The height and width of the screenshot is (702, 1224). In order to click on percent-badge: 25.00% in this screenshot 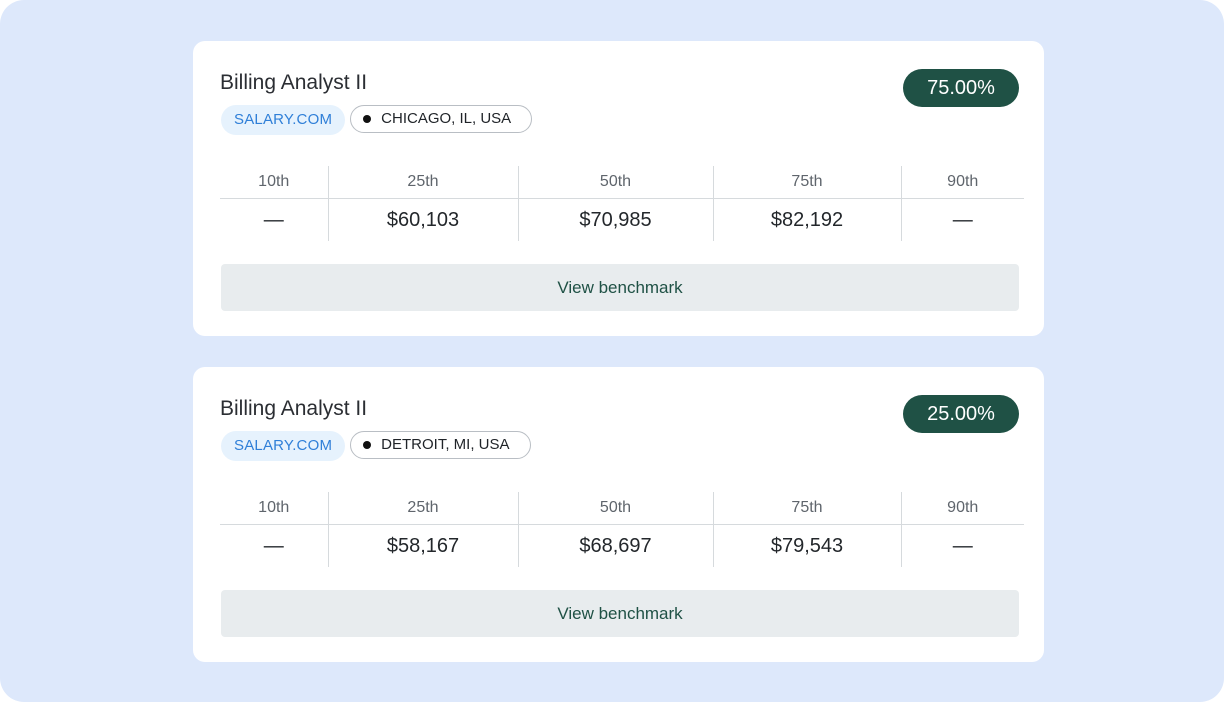, I will do `click(961, 414)`.